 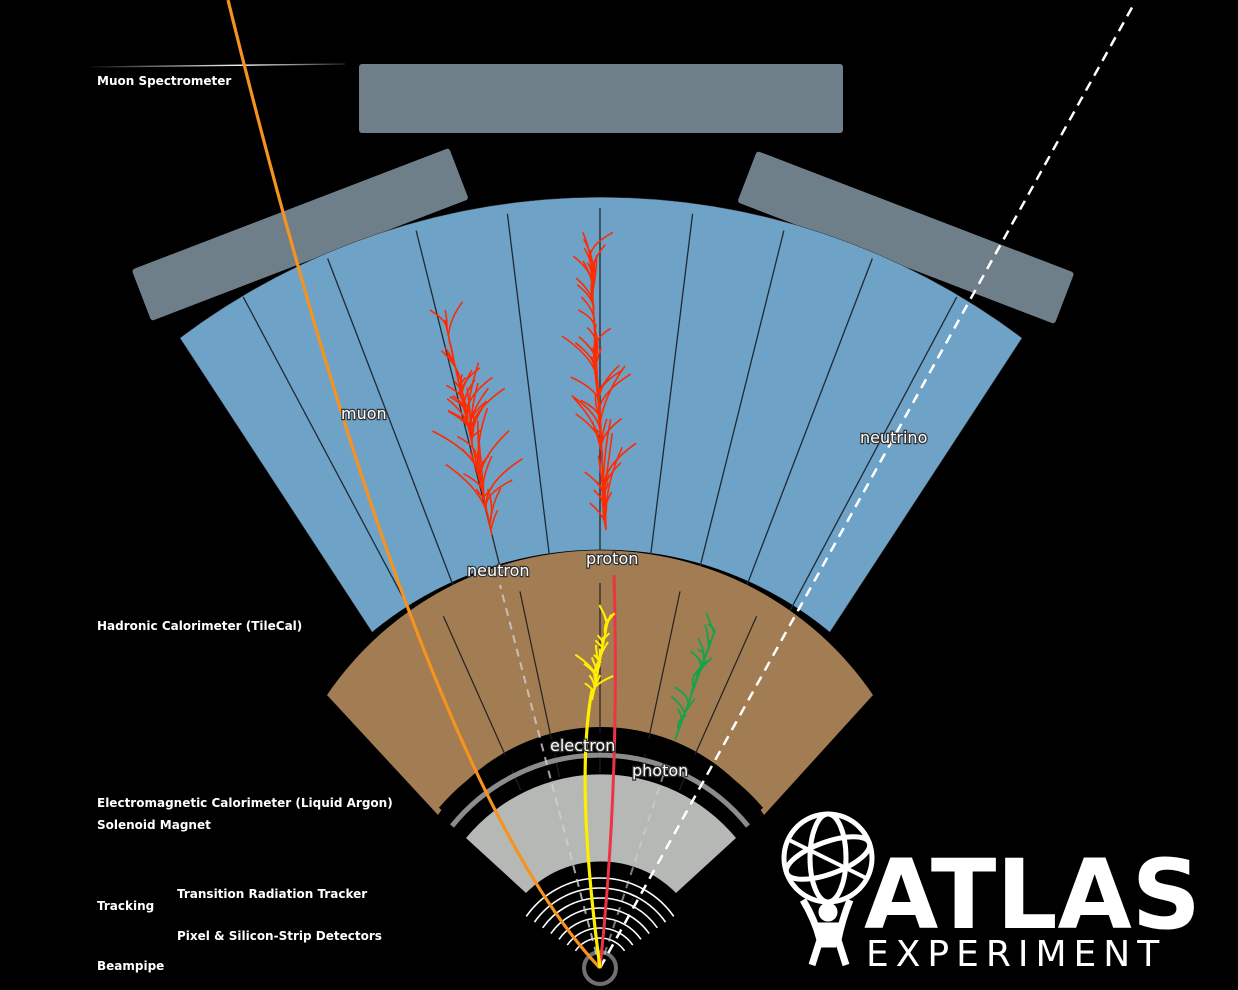 I want to click on electron-label: electron, so click(x=582, y=745).